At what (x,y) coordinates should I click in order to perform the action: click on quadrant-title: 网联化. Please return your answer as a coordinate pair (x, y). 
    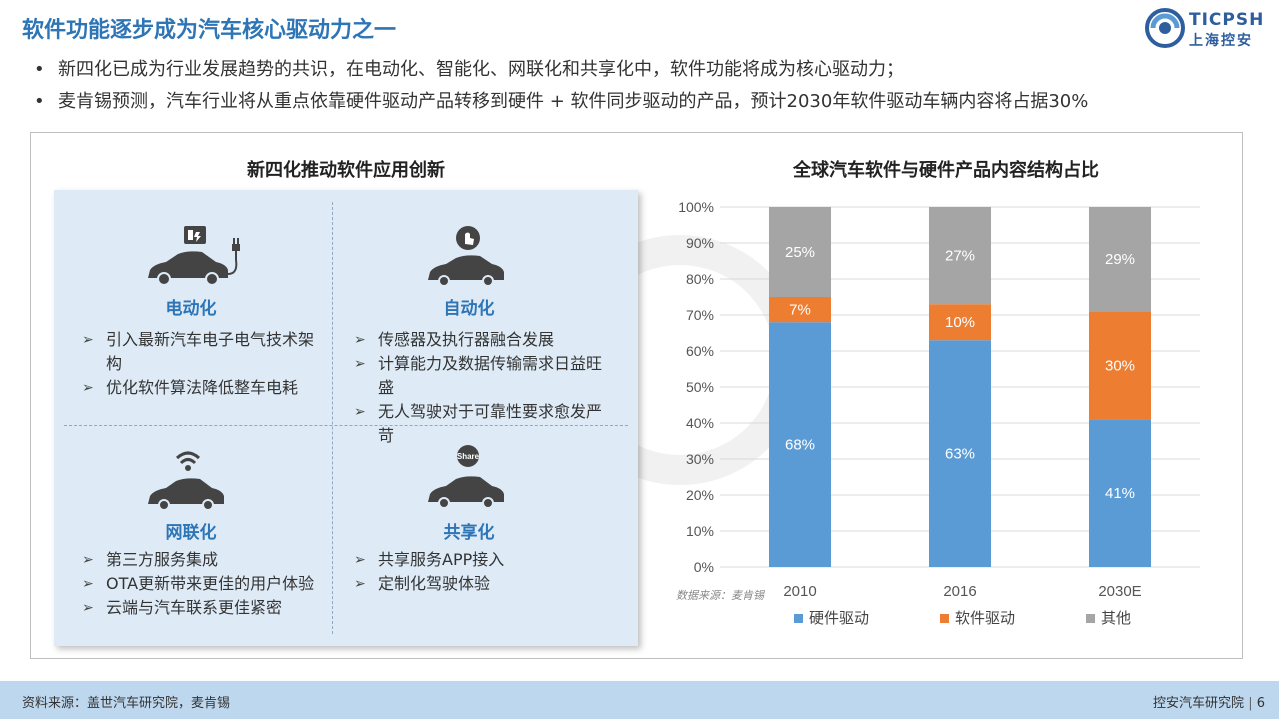
    Looking at the image, I should click on (191, 533).